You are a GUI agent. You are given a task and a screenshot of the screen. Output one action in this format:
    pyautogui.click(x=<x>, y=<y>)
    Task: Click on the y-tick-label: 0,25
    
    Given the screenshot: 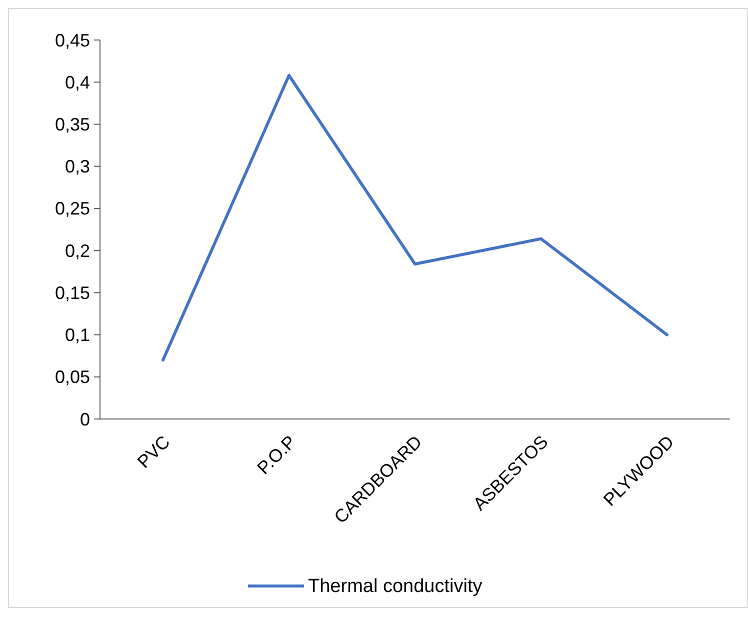 What is the action you would take?
    pyautogui.click(x=72, y=208)
    